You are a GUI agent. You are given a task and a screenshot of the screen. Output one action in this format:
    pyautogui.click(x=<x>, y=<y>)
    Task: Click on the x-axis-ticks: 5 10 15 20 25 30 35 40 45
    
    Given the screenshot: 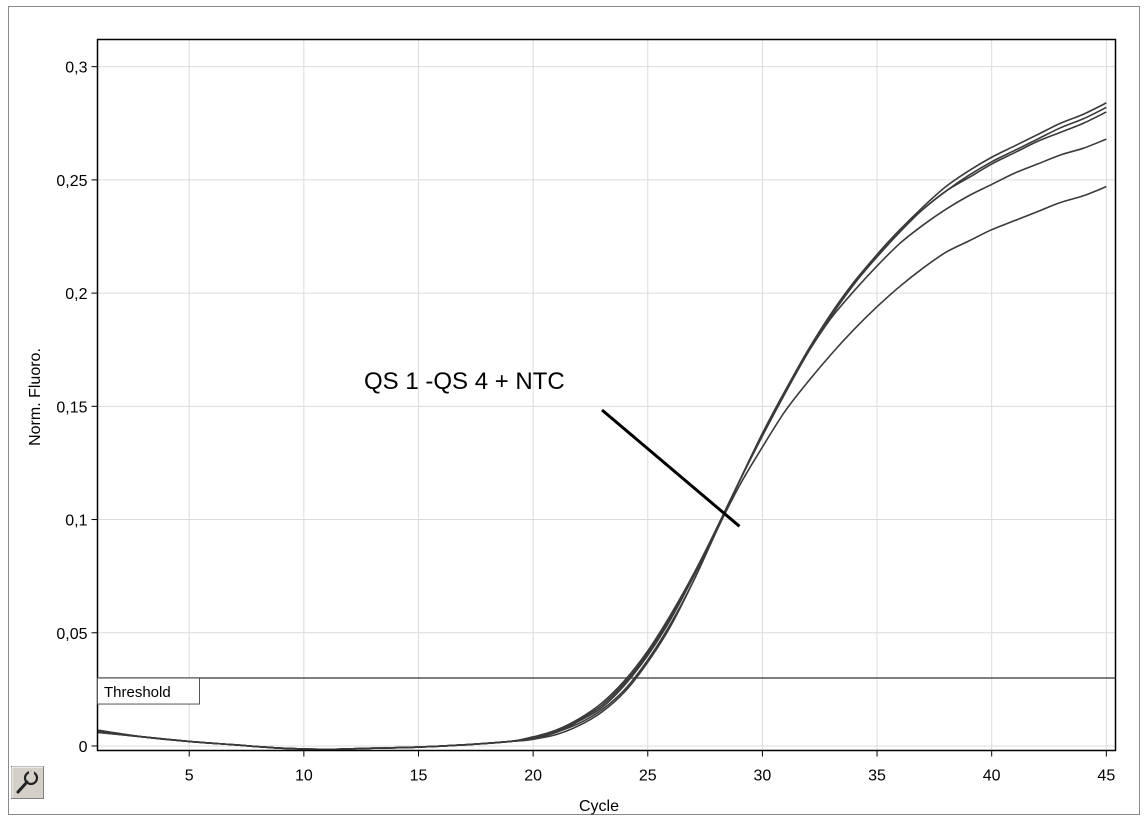 What is the action you would take?
    pyautogui.click(x=650, y=767)
    